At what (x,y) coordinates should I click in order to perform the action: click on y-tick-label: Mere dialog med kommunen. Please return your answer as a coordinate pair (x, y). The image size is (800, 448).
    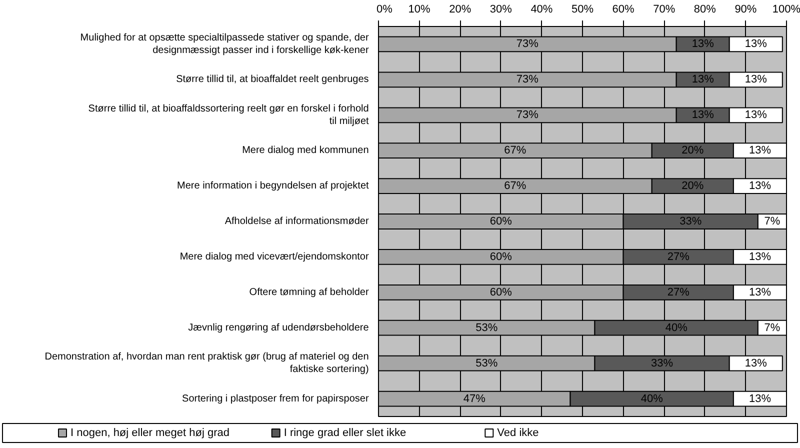
    Looking at the image, I should click on (305, 150).